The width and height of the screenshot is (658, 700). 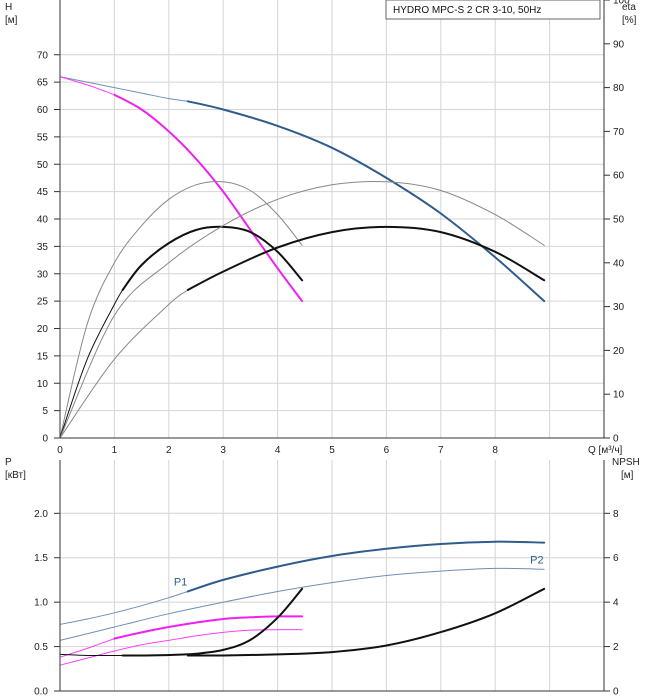 What do you see at coordinates (619, 351) in the screenshot?
I see `right-tick-label: 20` at bounding box center [619, 351].